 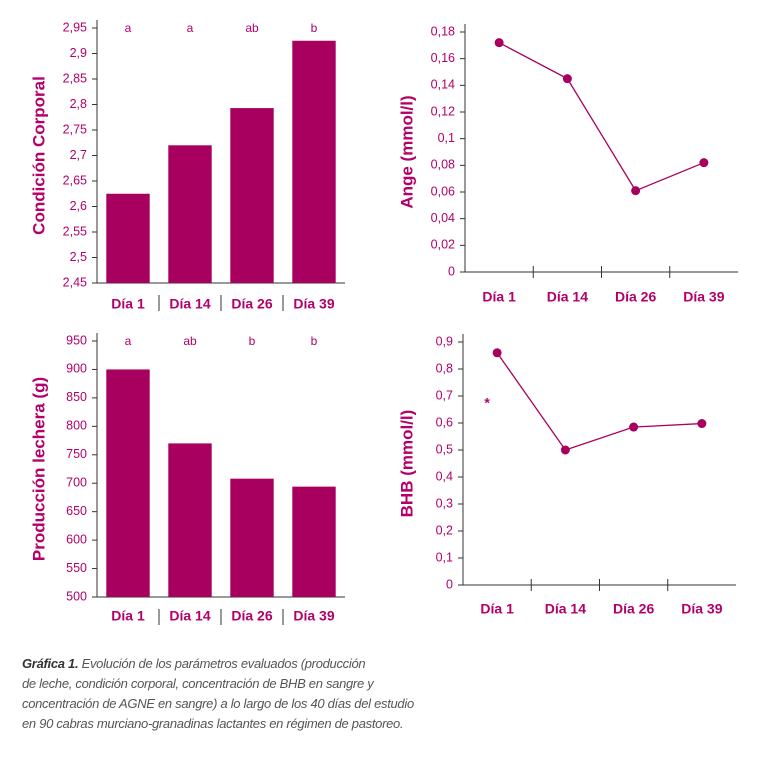 What do you see at coordinates (76, 369) in the screenshot?
I see `y-tick-label: 900` at bounding box center [76, 369].